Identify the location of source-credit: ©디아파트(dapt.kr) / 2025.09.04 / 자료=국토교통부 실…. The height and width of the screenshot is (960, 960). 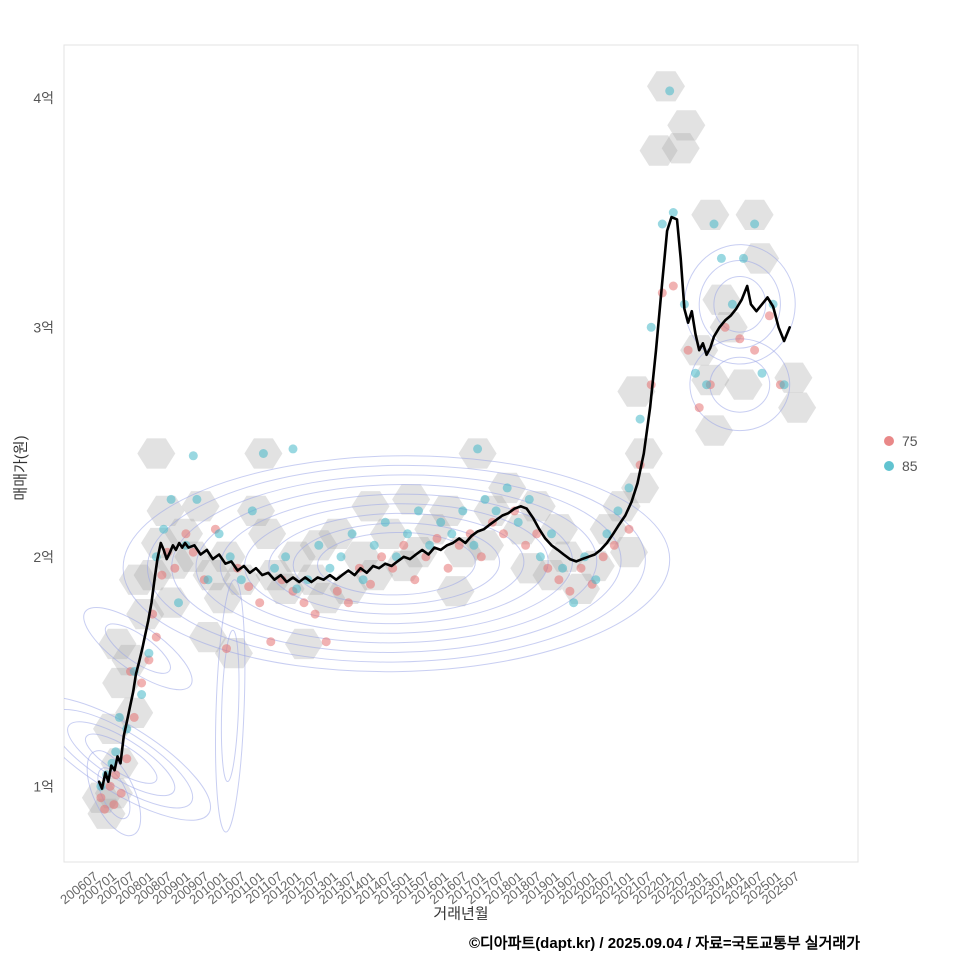
(664, 943).